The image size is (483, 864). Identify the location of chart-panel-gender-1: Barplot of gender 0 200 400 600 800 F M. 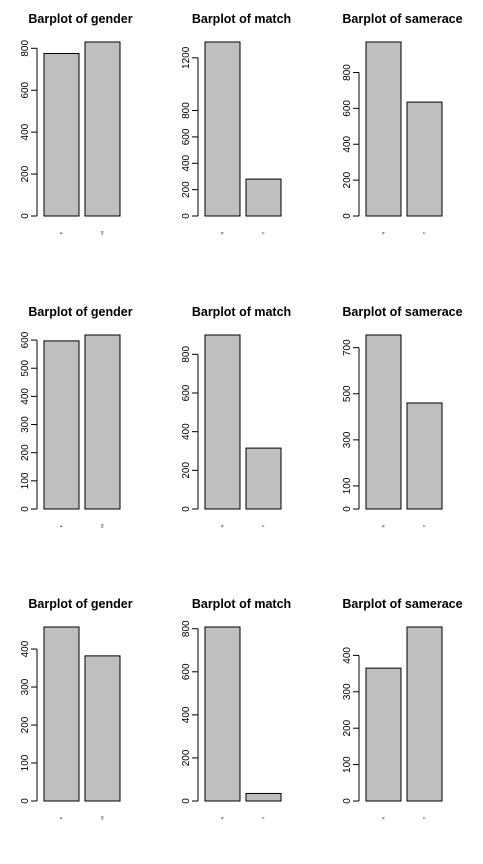
(80, 139).